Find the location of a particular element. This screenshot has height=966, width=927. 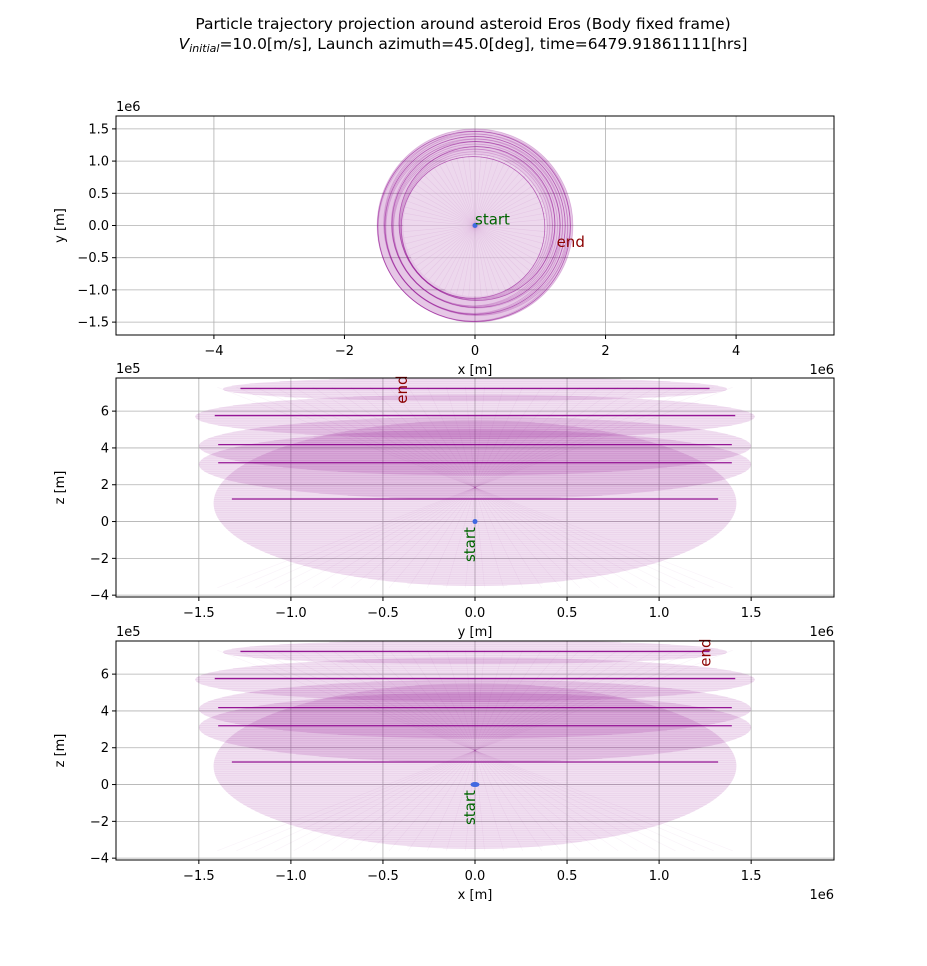

y-tick-label: 2 is located at coordinates (105, 485).